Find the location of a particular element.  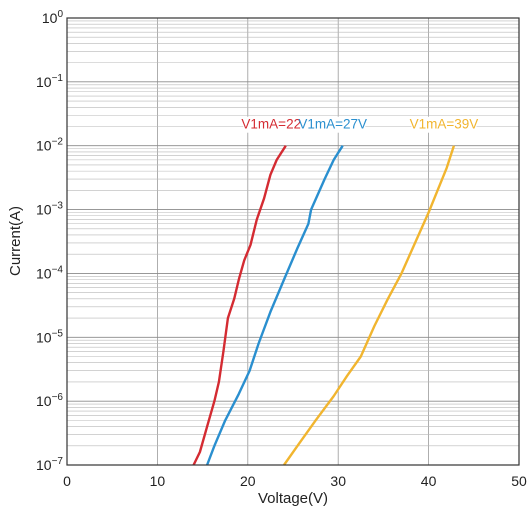

series-label: V1mA=39V is located at coordinates (444, 124).